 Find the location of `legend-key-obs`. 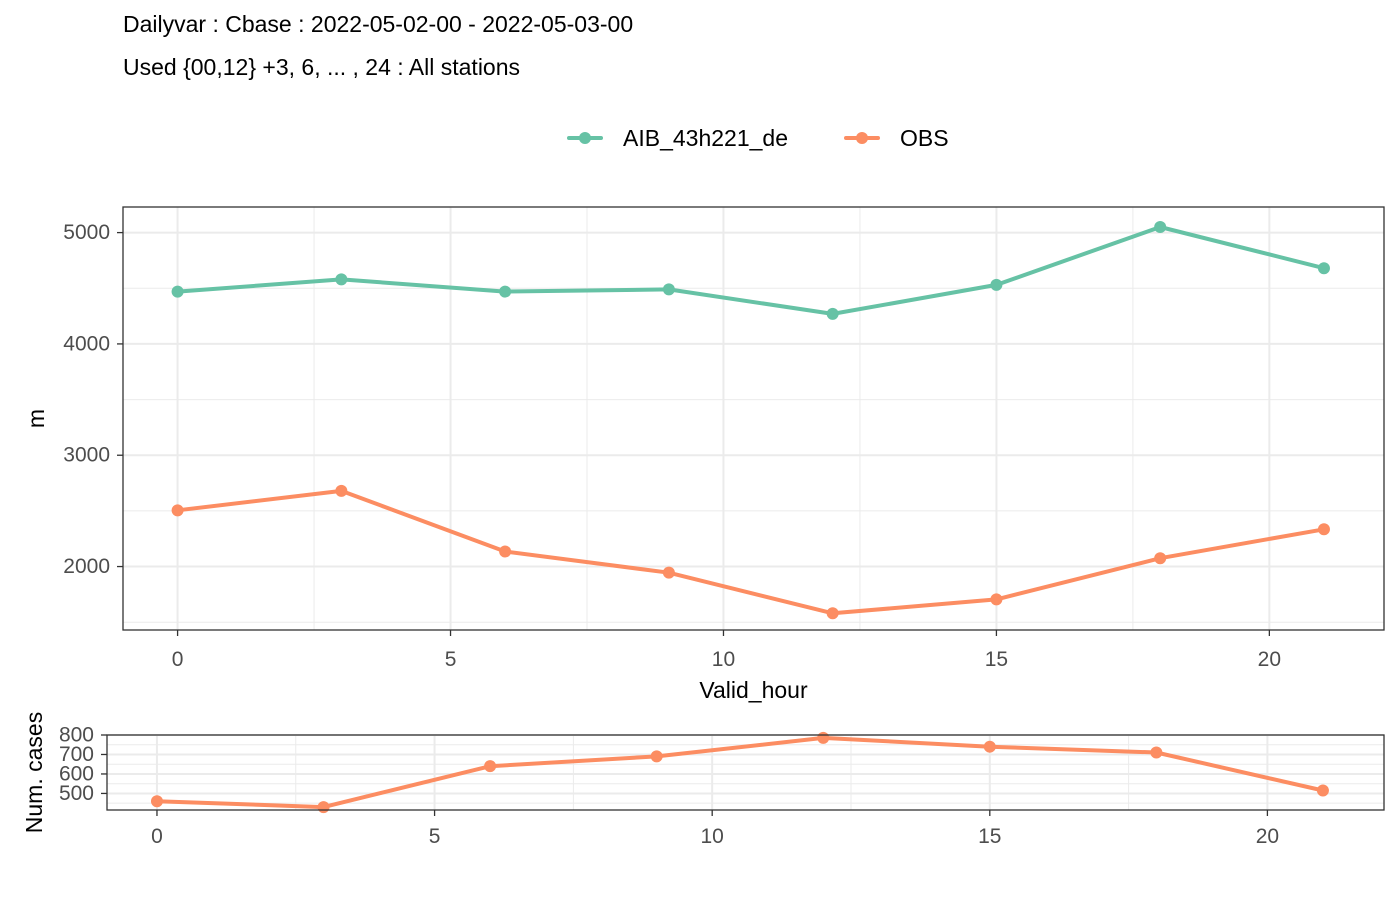

legend-key-obs is located at coordinates (862, 138).